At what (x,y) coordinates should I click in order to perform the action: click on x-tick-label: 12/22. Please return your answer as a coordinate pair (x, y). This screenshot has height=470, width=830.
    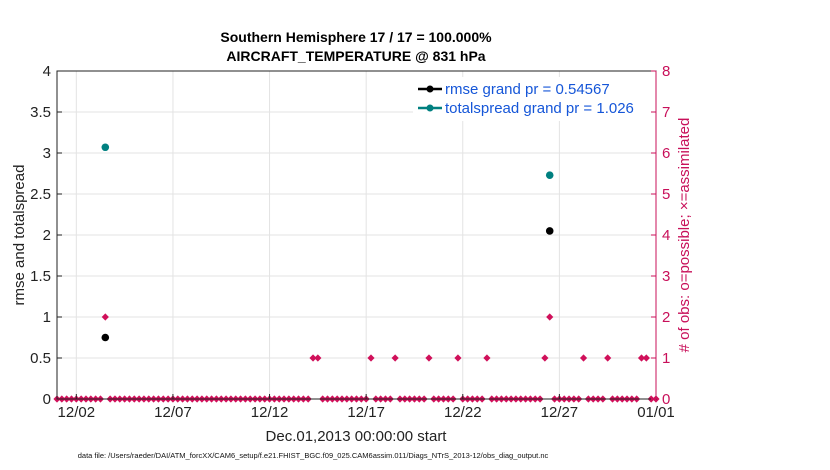
    Looking at the image, I should click on (463, 412).